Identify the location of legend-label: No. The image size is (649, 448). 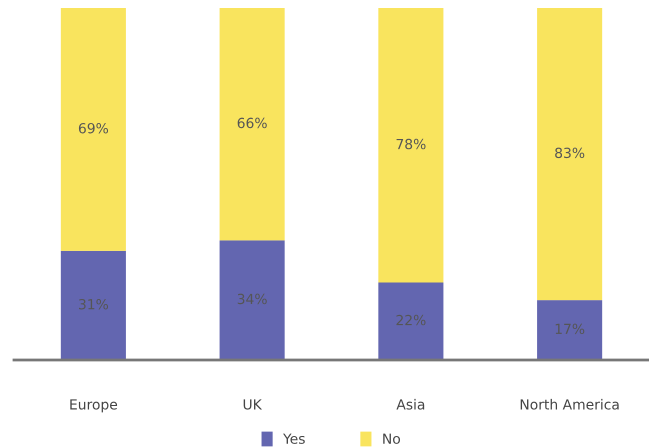
(391, 439).